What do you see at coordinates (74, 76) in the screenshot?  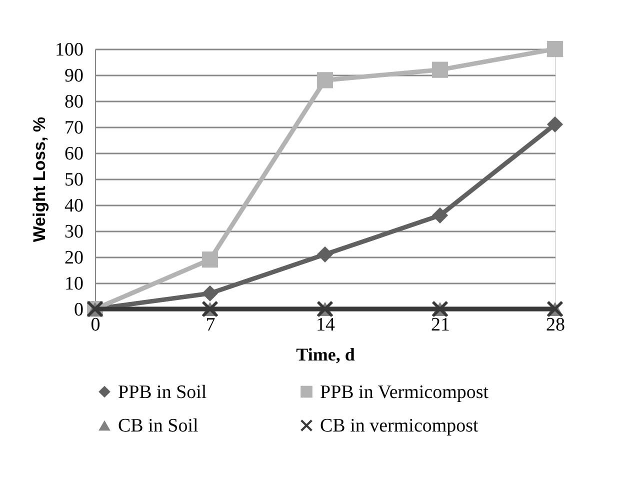 I see `y-tick-label: 90` at bounding box center [74, 76].